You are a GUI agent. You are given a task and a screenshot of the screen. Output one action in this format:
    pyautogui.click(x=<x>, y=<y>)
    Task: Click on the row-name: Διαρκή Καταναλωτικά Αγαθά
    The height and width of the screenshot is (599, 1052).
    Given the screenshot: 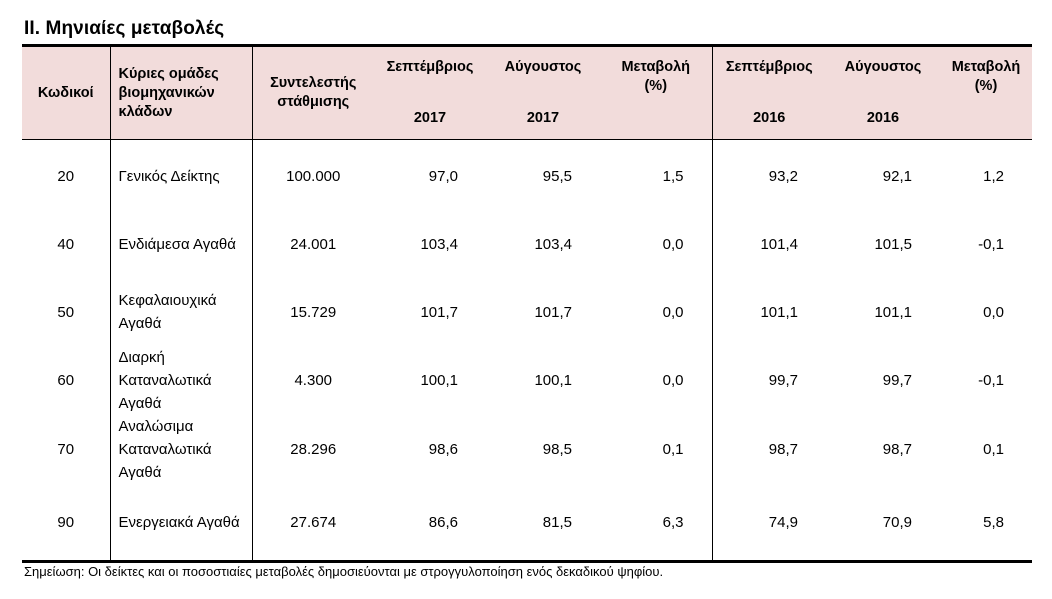 What is the action you would take?
    pyautogui.click(x=181, y=380)
    